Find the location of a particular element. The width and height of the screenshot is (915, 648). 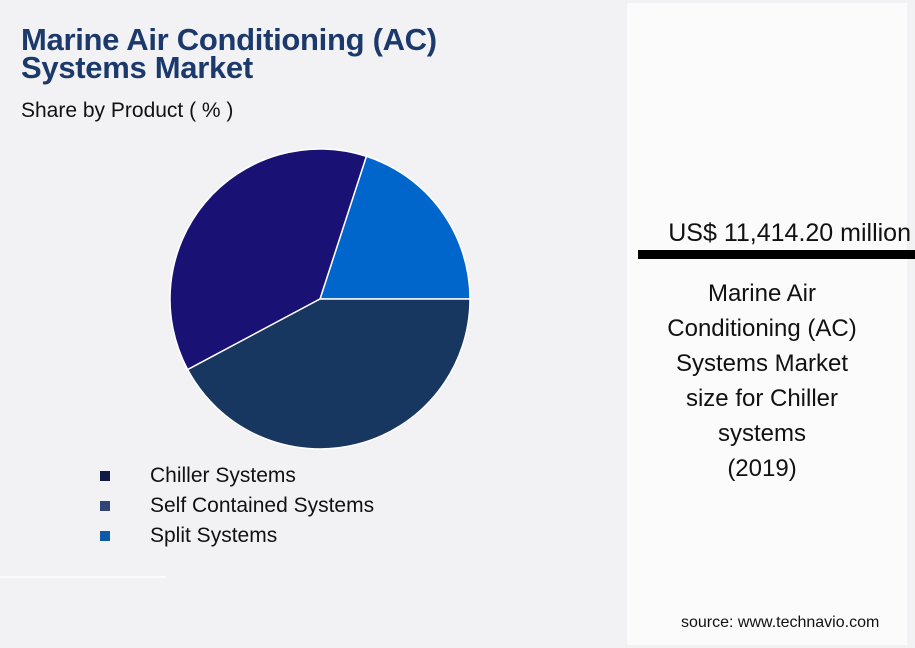

legend-label: Split Systems is located at coordinates (214, 535).